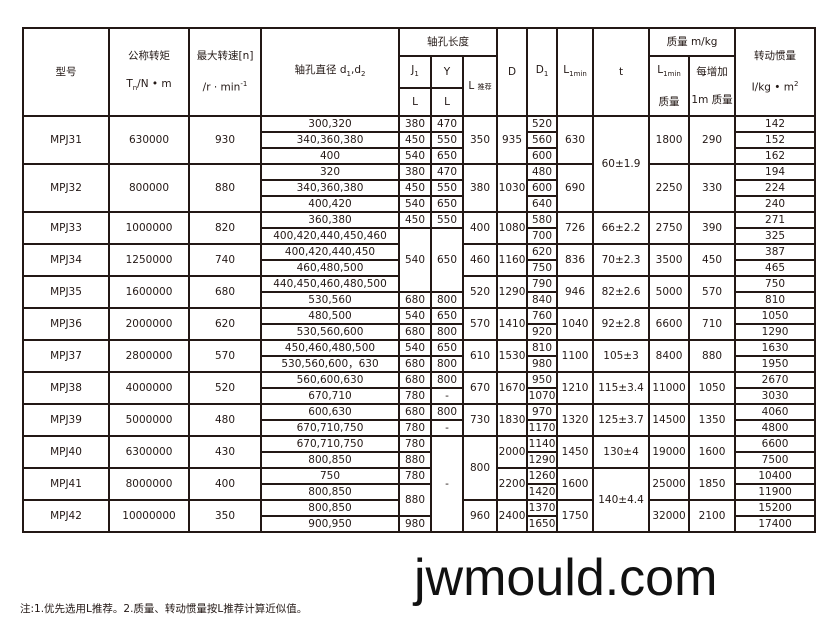 Image resolution: width=824 pixels, height=630 pixels. Describe the element at coordinates (621, 164) in the screenshot. I see `table-cell: 60±1.9` at that location.